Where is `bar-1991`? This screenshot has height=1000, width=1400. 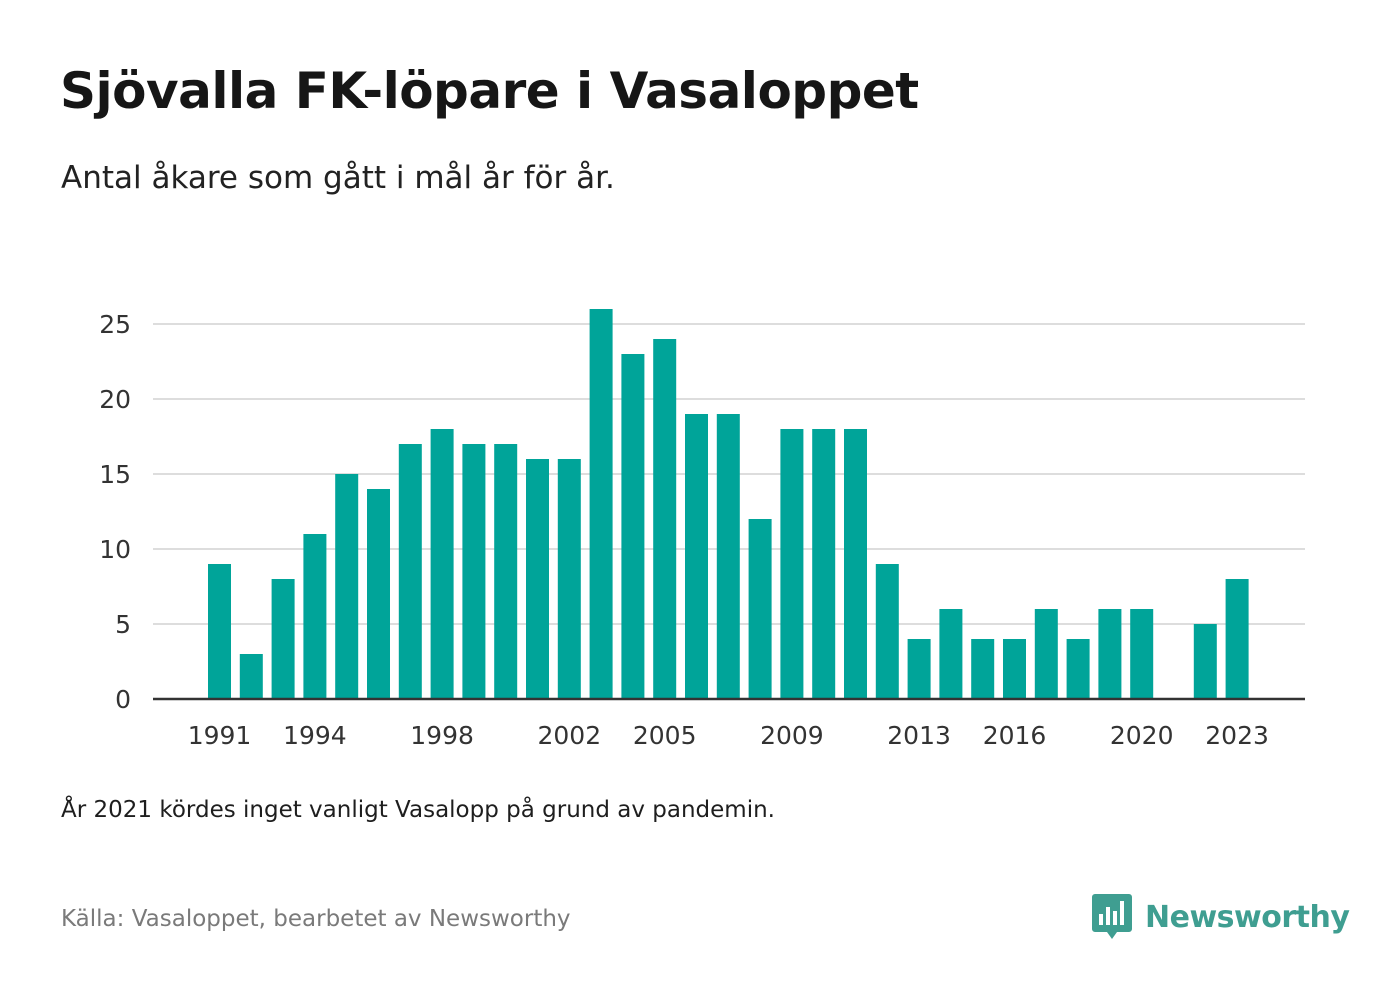
bar-1991 is located at coordinates (219, 631).